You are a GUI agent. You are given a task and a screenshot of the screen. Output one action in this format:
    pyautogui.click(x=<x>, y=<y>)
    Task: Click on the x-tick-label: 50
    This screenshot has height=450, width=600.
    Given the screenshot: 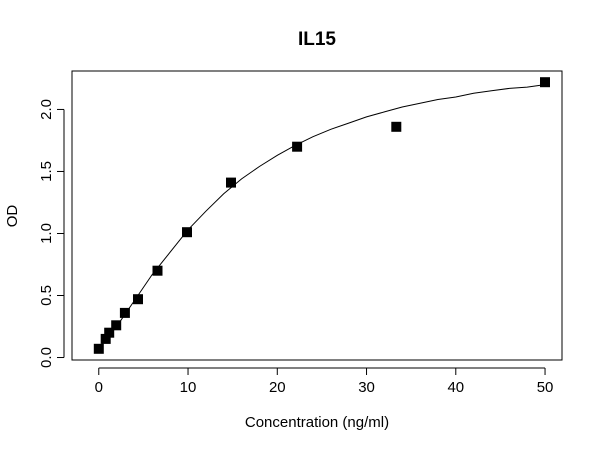 What is the action you would take?
    pyautogui.click(x=545, y=387)
    